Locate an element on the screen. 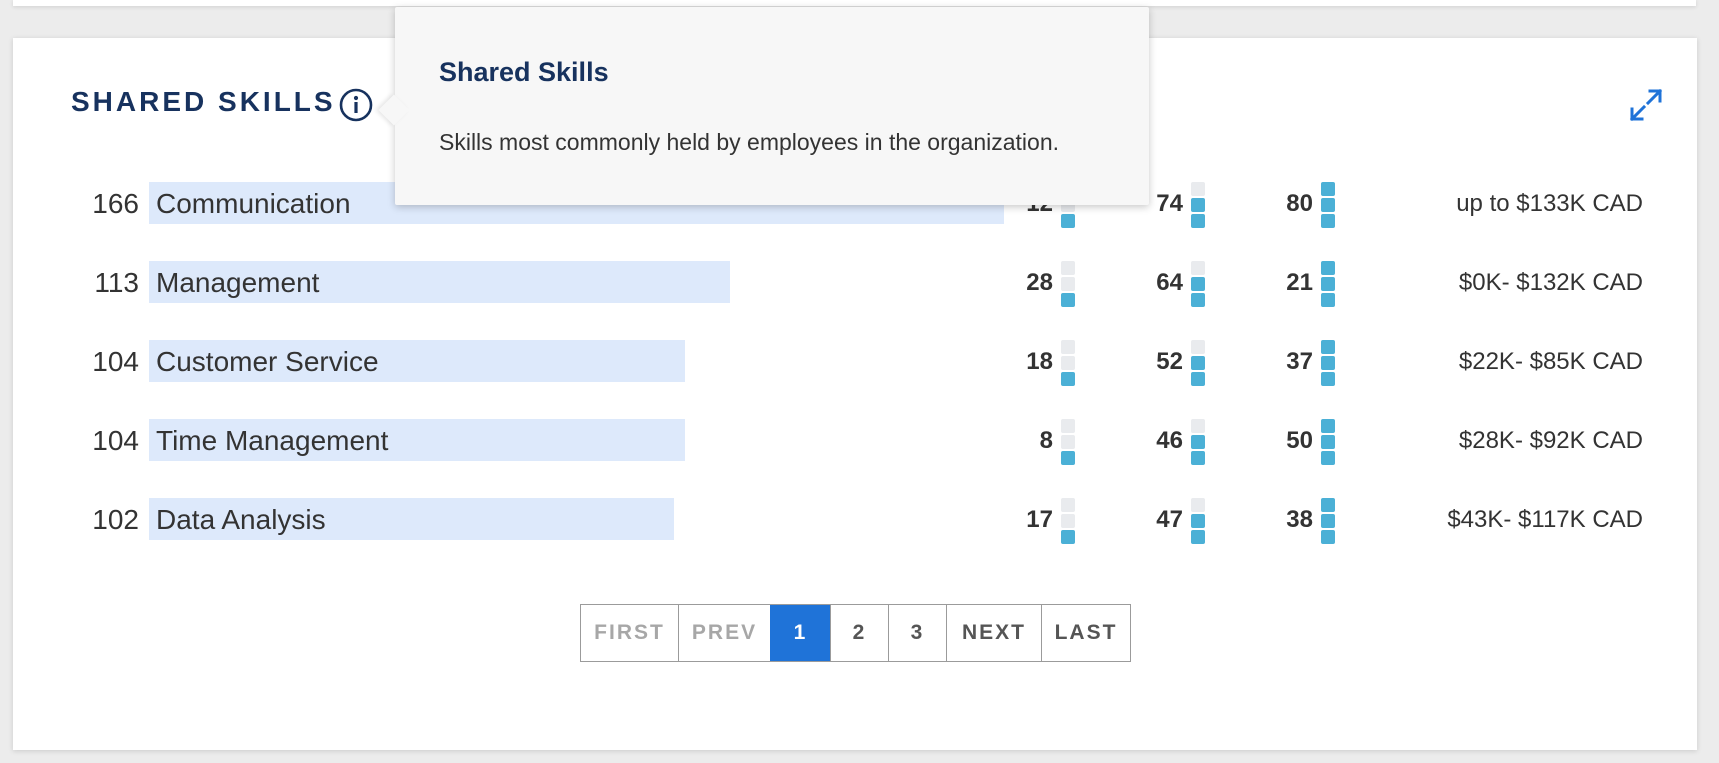  tooltip-title: Shared Skills is located at coordinates (524, 72).